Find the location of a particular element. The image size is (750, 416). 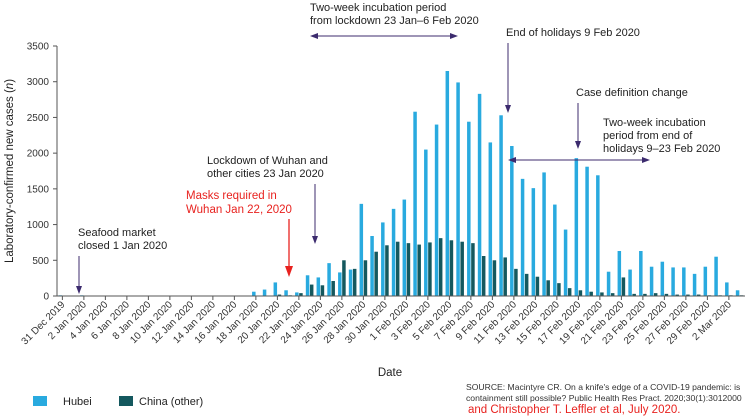

annotation-seafood: Seafood market closed 1 Jan 2020 is located at coordinates (121, 260).